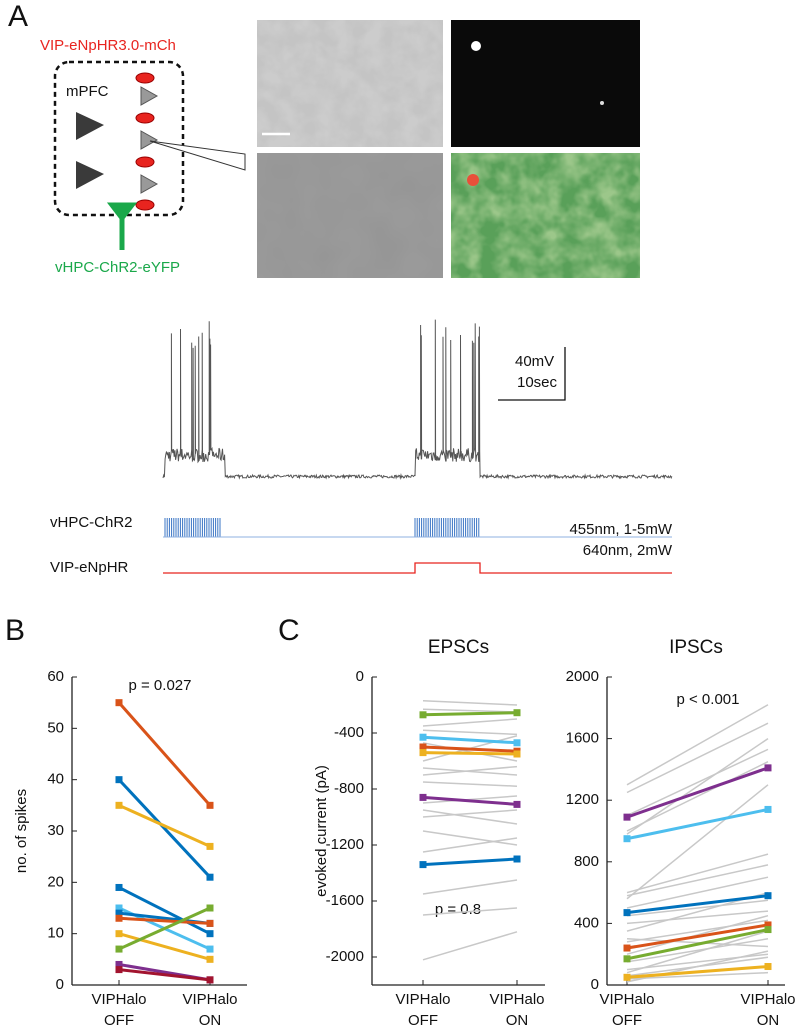 Image resolution: width=800 pixels, height=1031 pixels. What do you see at coordinates (15, 630) in the screenshot?
I see `panel-label: B` at bounding box center [15, 630].